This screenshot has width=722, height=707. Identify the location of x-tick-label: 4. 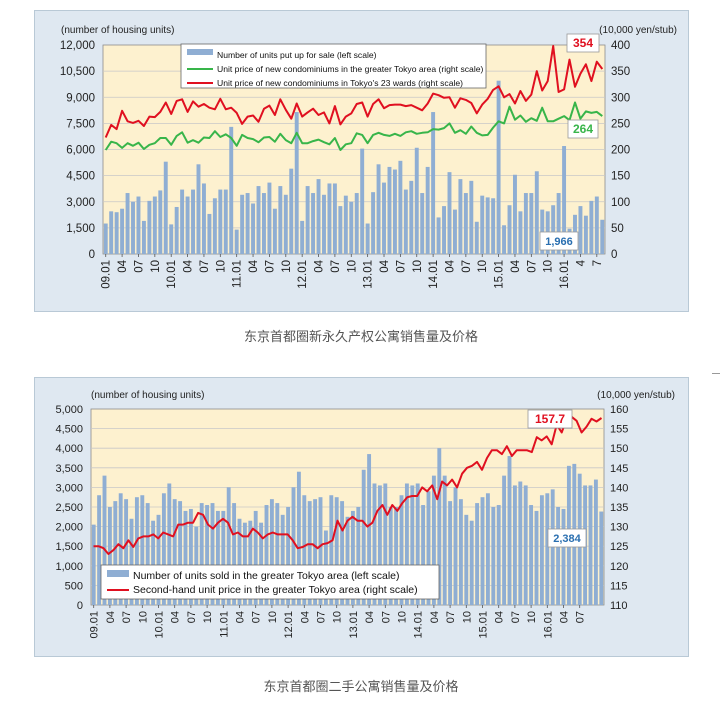
(581, 262).